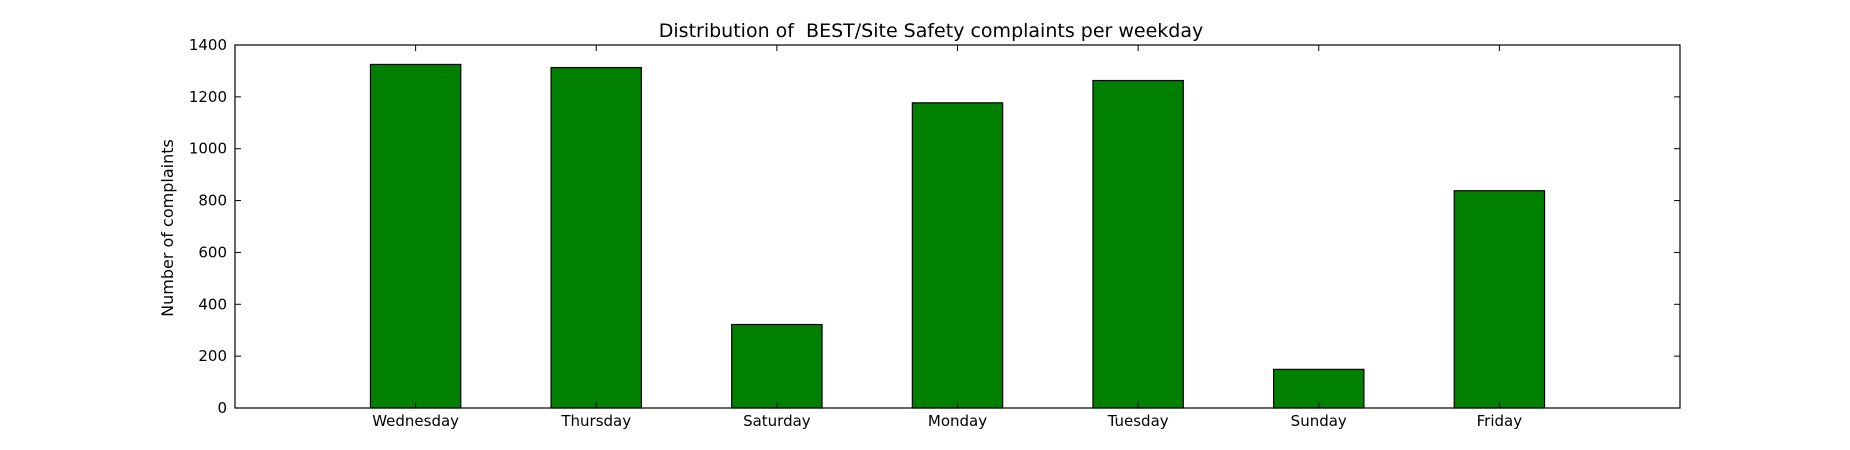 The width and height of the screenshot is (1850, 450). I want to click on x-tick-label-tuesday: Tuesday, so click(1138, 421).